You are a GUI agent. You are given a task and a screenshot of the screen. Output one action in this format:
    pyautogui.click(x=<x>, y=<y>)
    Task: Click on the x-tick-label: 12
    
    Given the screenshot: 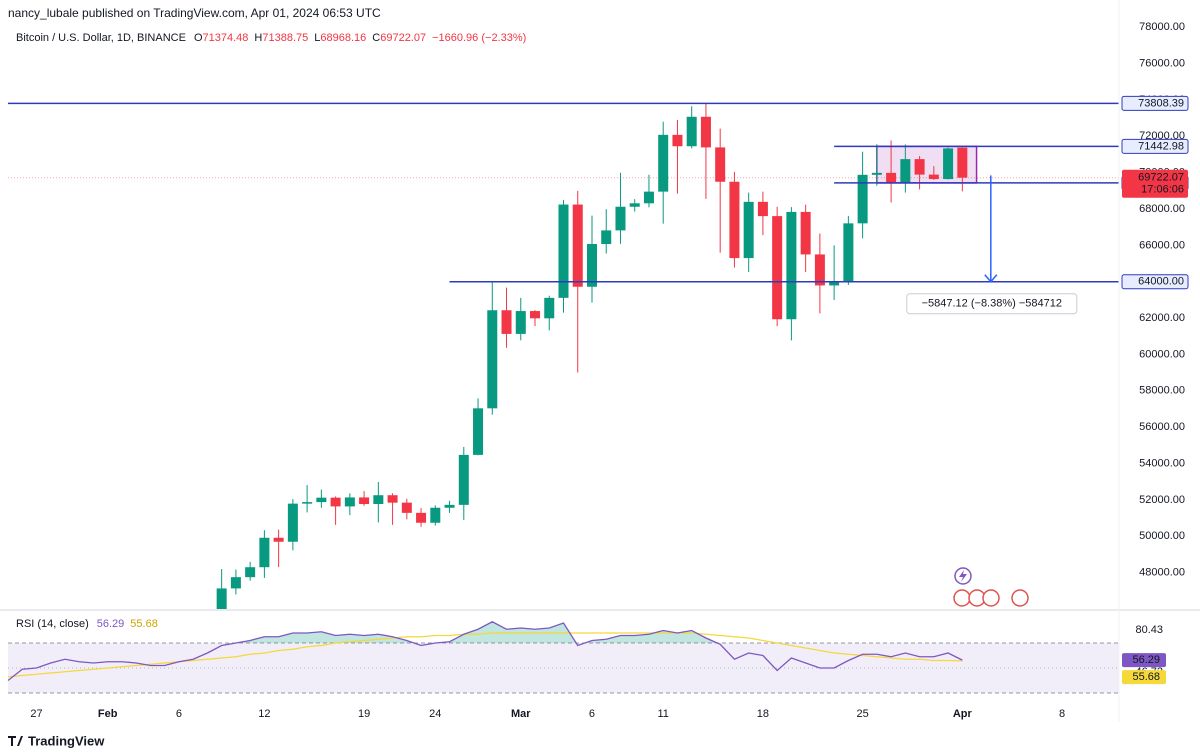 What is the action you would take?
    pyautogui.click(x=264, y=714)
    